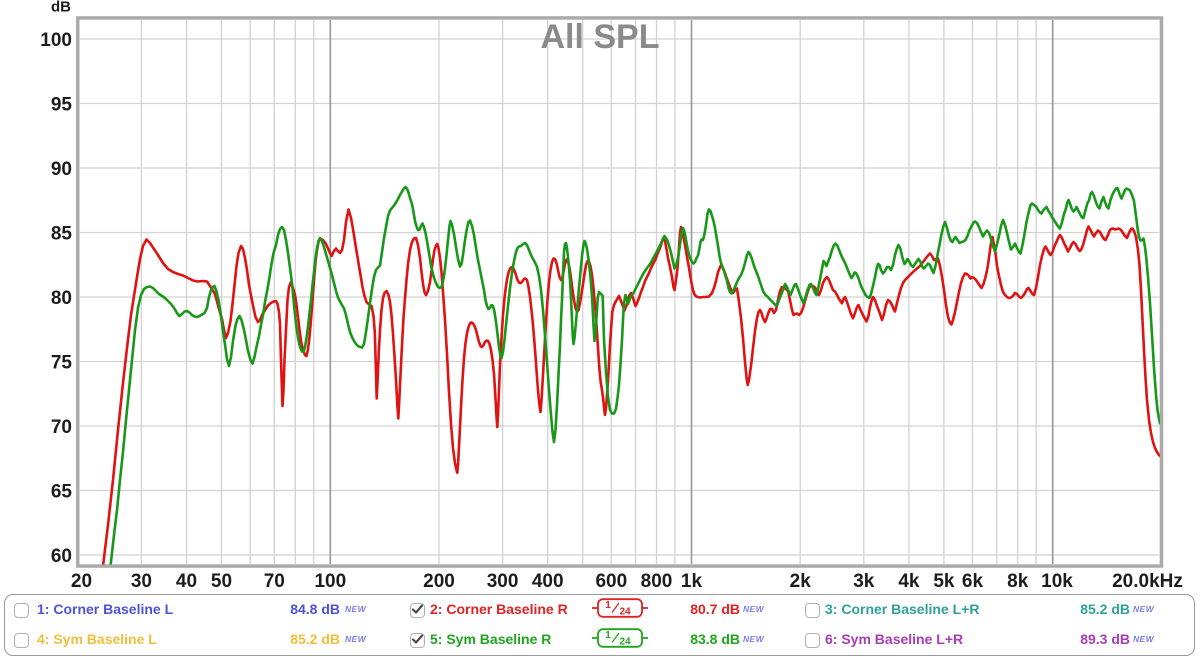  What do you see at coordinates (503, 581) in the screenshot?
I see `svg-text: 300` at bounding box center [503, 581].